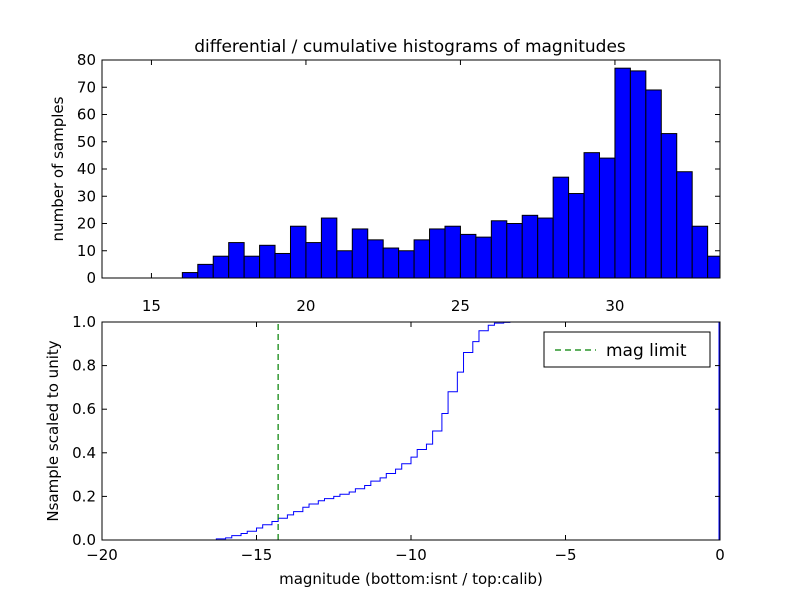 The image size is (800, 604). I want to click on top-y-tick-label: 50, so click(86, 142).